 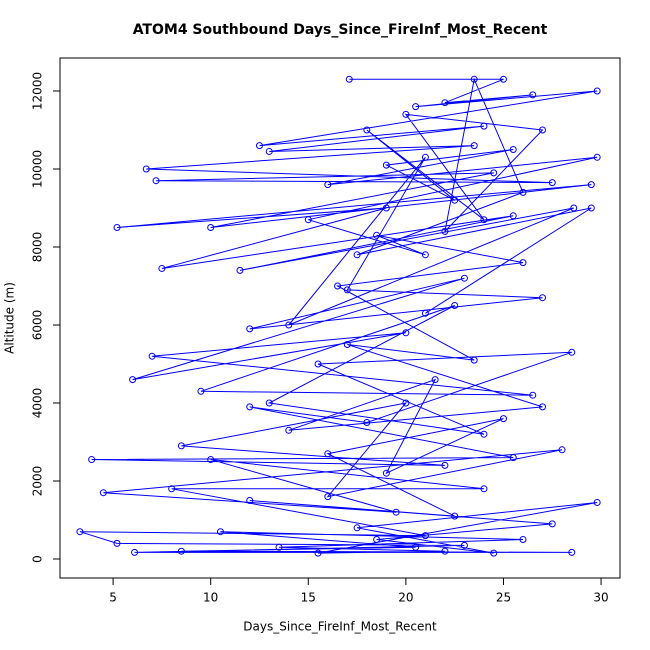 I want to click on x-tick-label: 30, so click(x=600, y=598).